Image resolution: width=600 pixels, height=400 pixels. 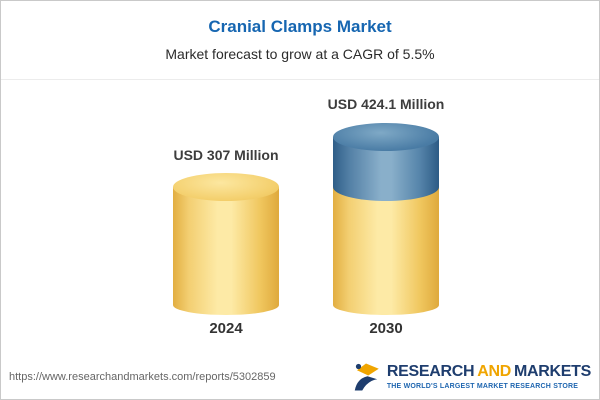 I want to click on axis-label-2030: 2030, so click(x=386, y=328).